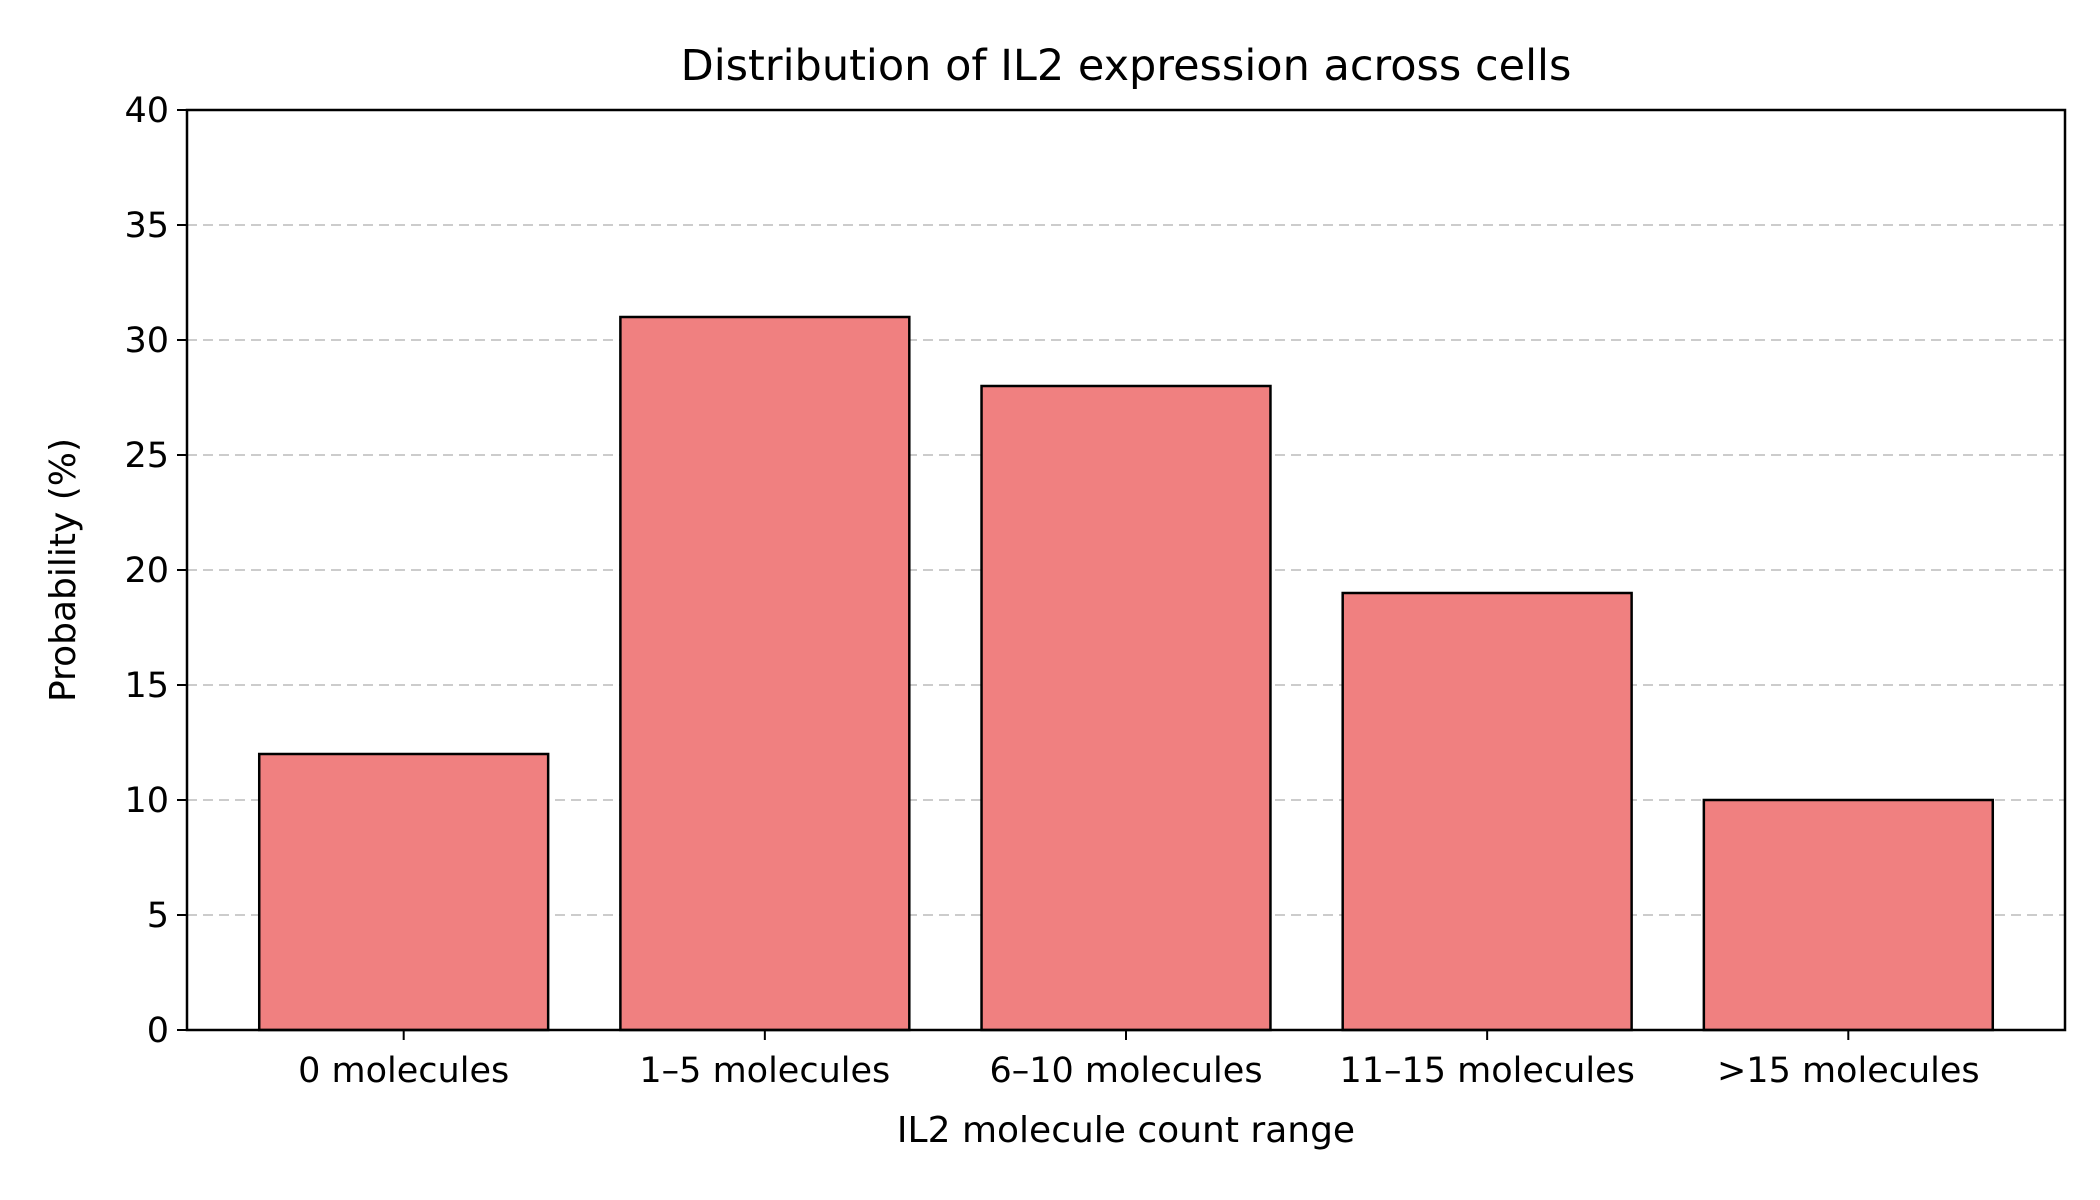 The width and height of the screenshot is (2100, 1200). I want to click on y-axis-ticks: 0 5 10 15 20 25 30 35 40, so click(155, 571).